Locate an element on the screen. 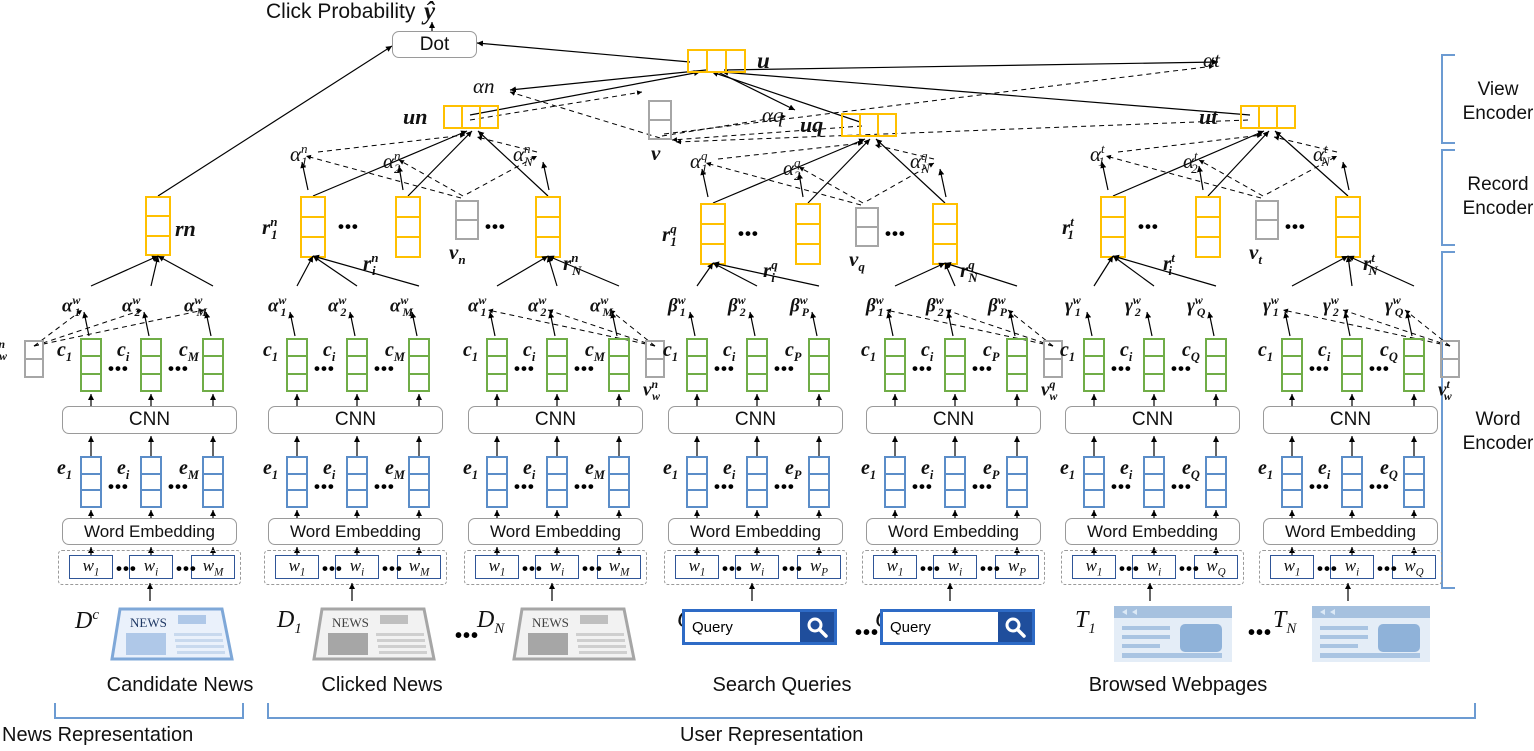 Image resolution: width=1534 pixels, height=751 pixels. view-encoder-line1: View is located at coordinates (1498, 89).